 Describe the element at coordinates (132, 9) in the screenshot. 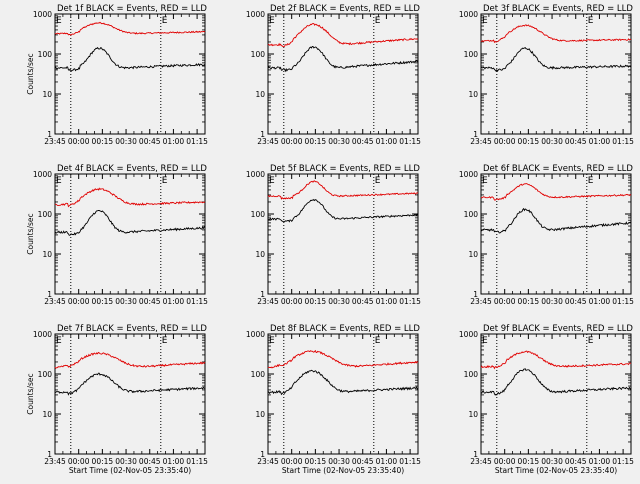

I see `chart-title: Det 1f BLACK = Events, RED = LLD` at that location.